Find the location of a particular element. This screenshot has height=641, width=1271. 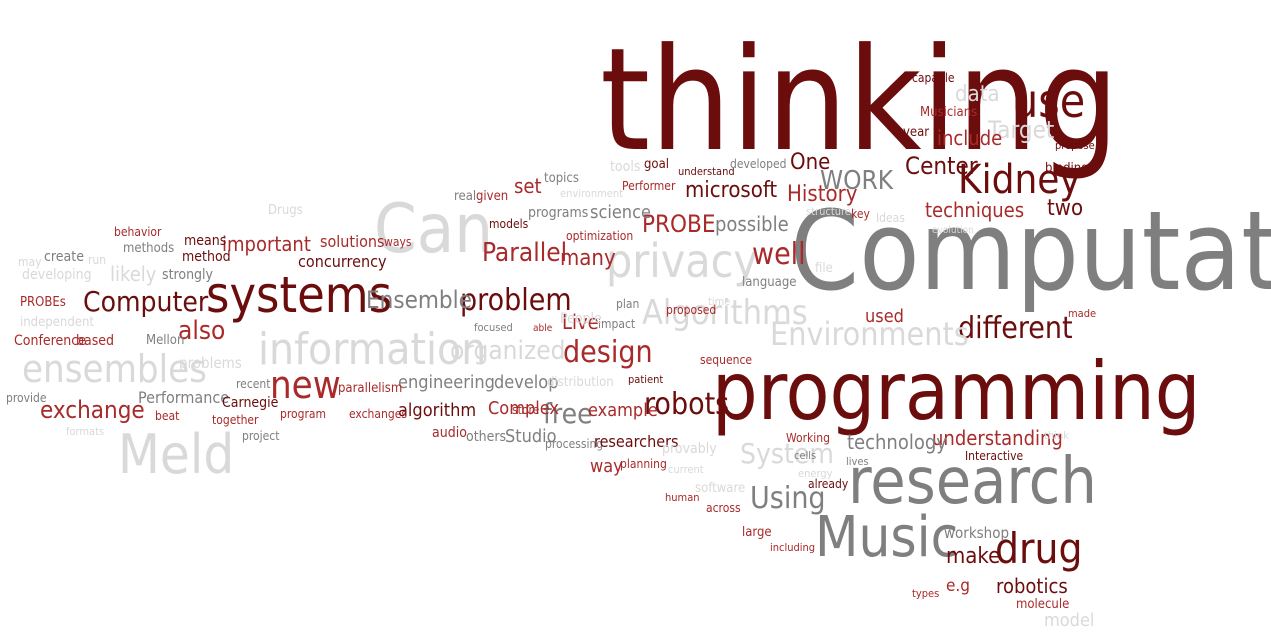

word-science: science is located at coordinates (620, 212).